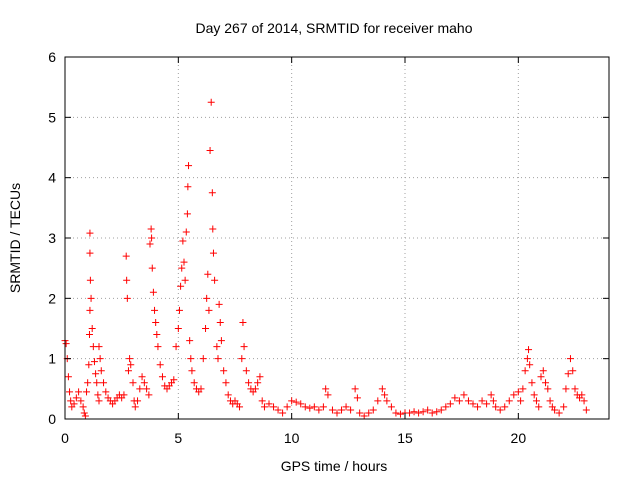  Describe the element at coordinates (52, 298) in the screenshot. I see `y-tick-label: 2` at that location.